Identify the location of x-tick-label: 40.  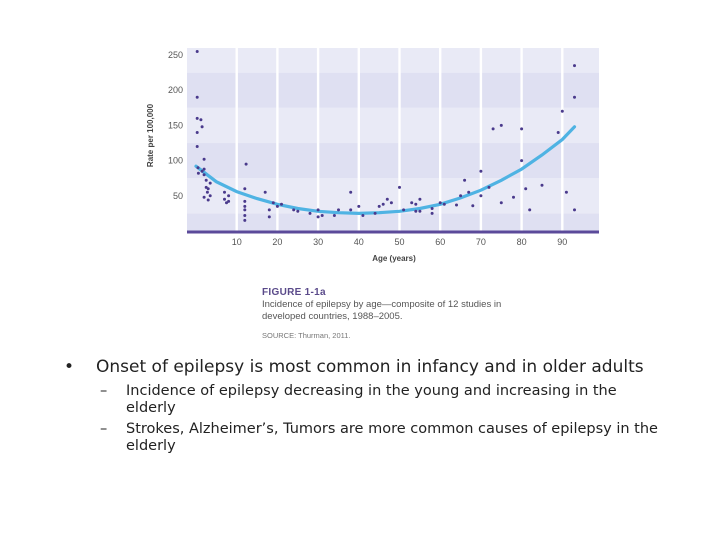
(359, 242).